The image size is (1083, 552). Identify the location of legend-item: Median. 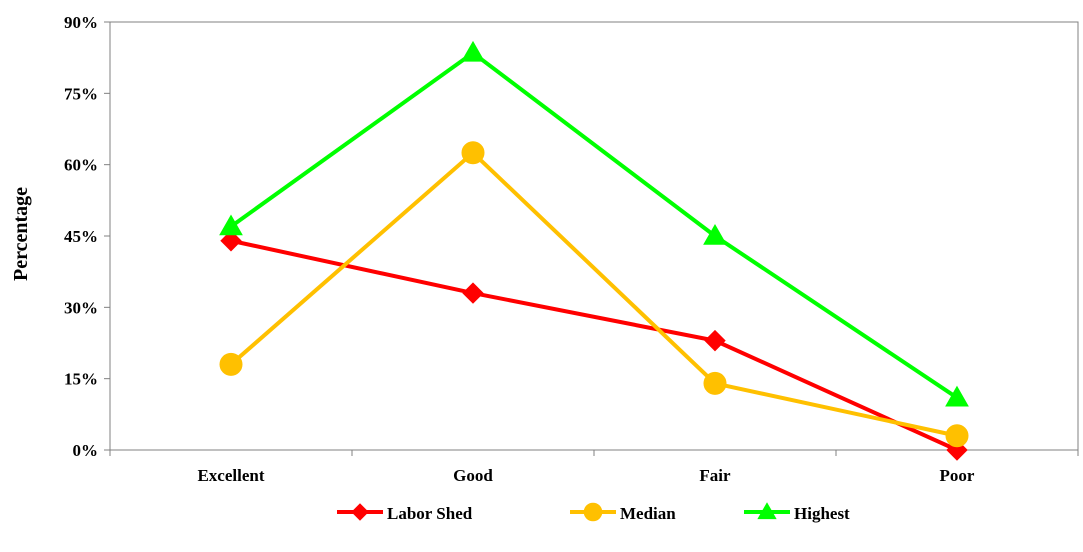
(623, 512).